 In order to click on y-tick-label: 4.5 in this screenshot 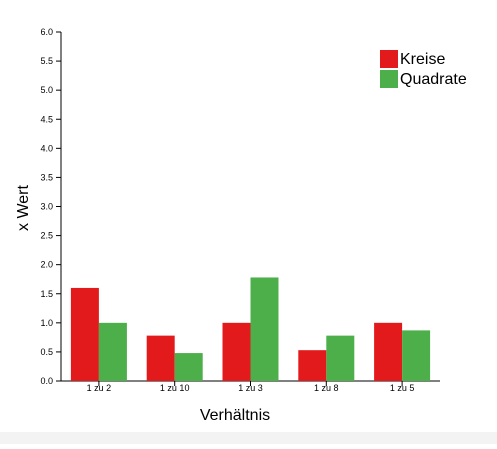, I will do `click(46, 119)`.